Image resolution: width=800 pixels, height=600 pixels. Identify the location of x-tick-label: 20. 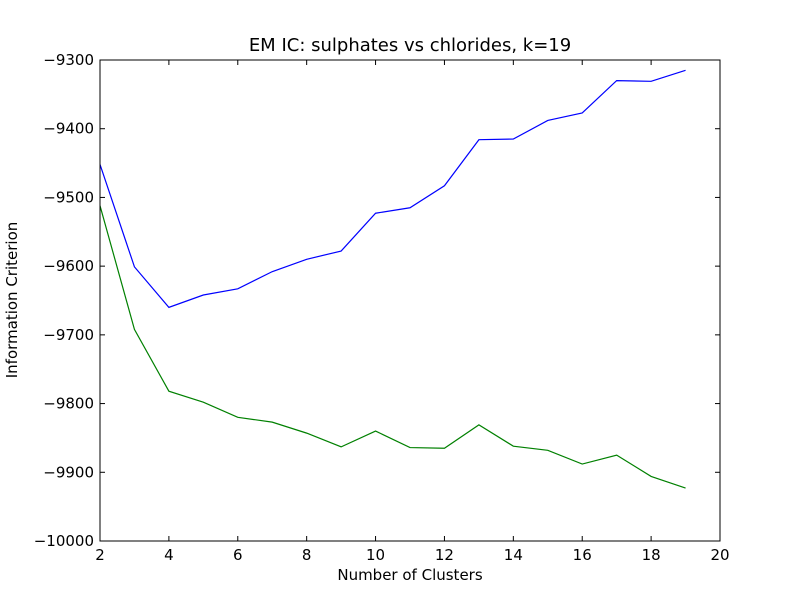
(719, 555).